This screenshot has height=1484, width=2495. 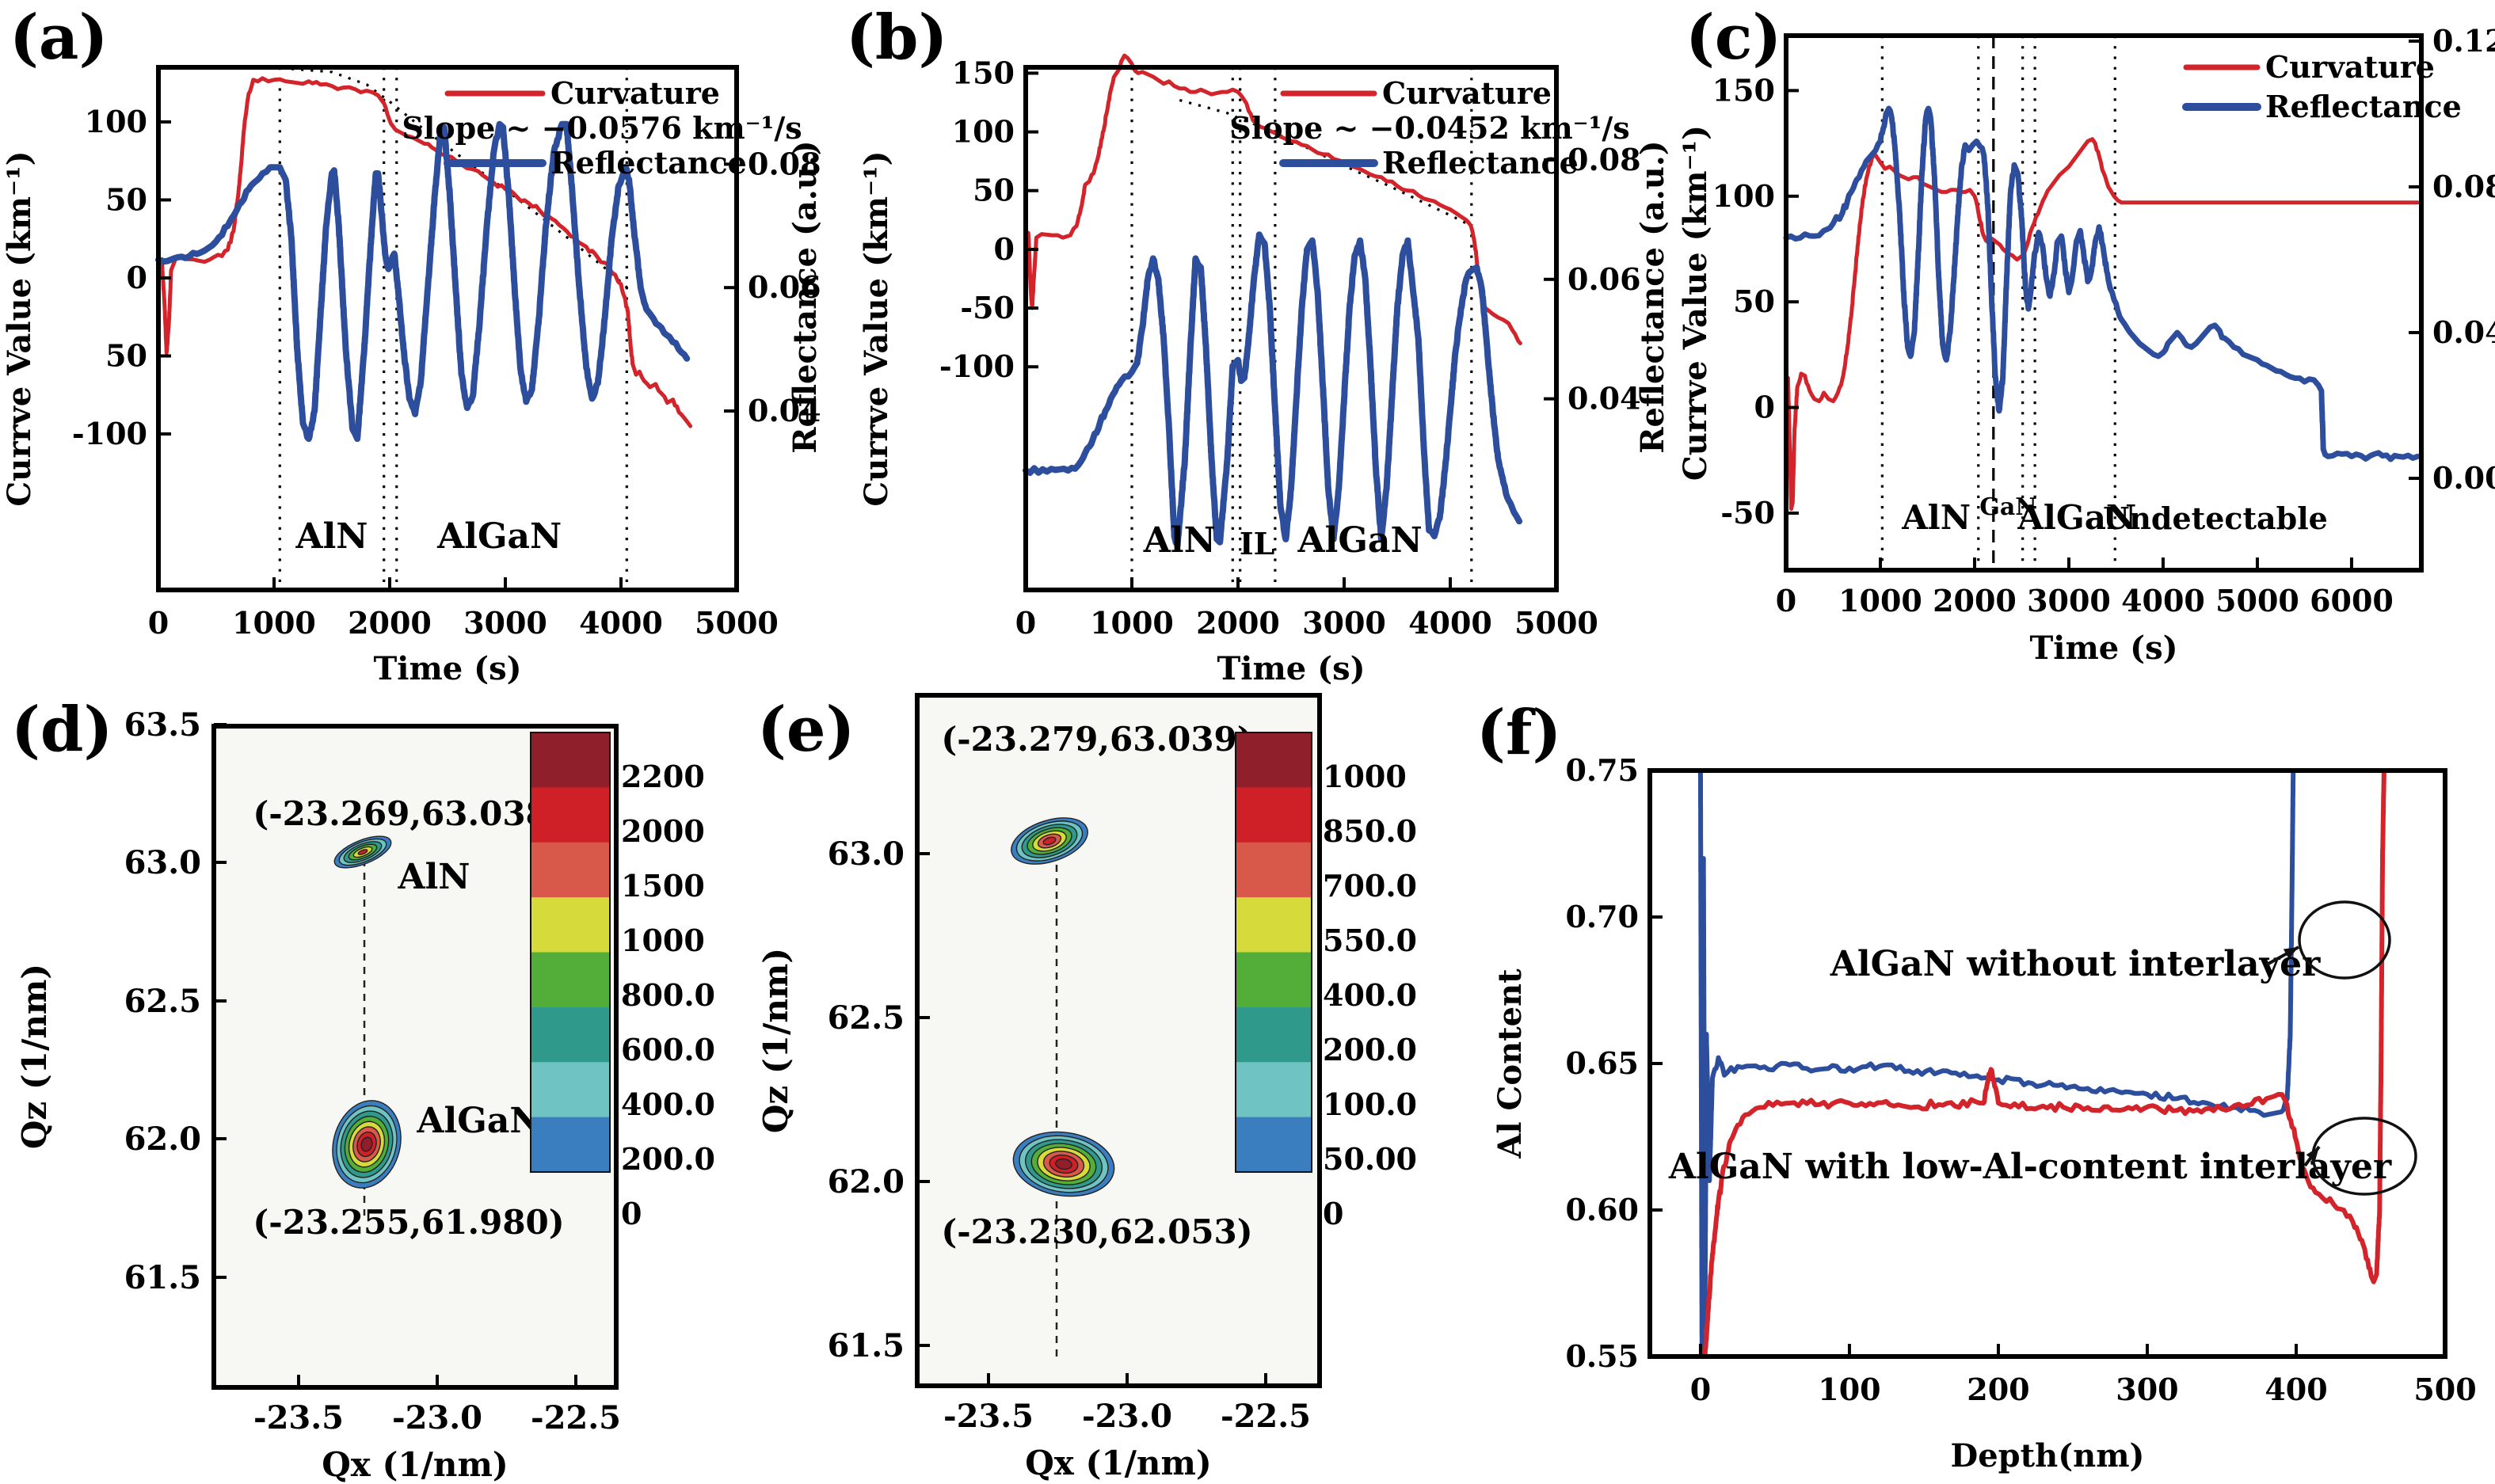 I want to click on svg-text: 0.65, so click(x=1602, y=1063).